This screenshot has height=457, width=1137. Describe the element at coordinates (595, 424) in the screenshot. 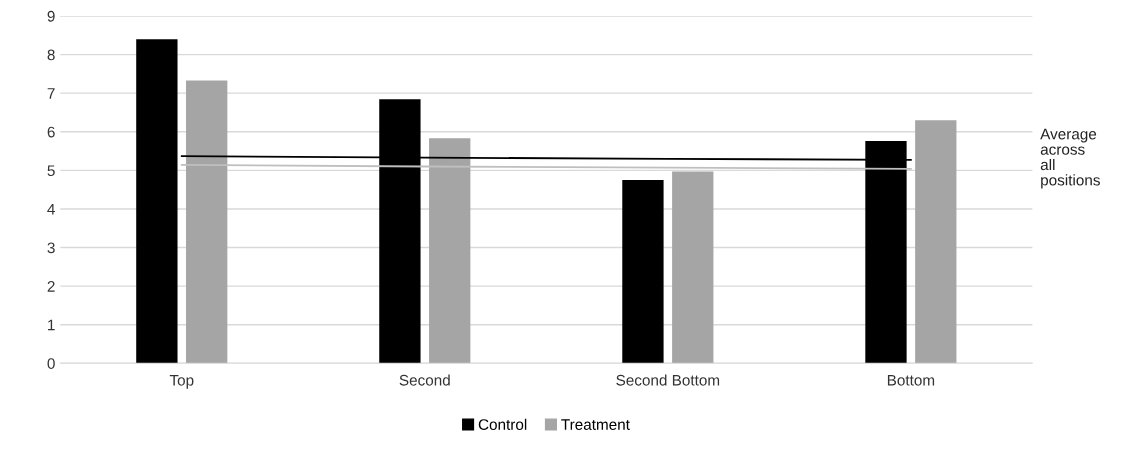

I see `legend-label: Treatment` at that location.